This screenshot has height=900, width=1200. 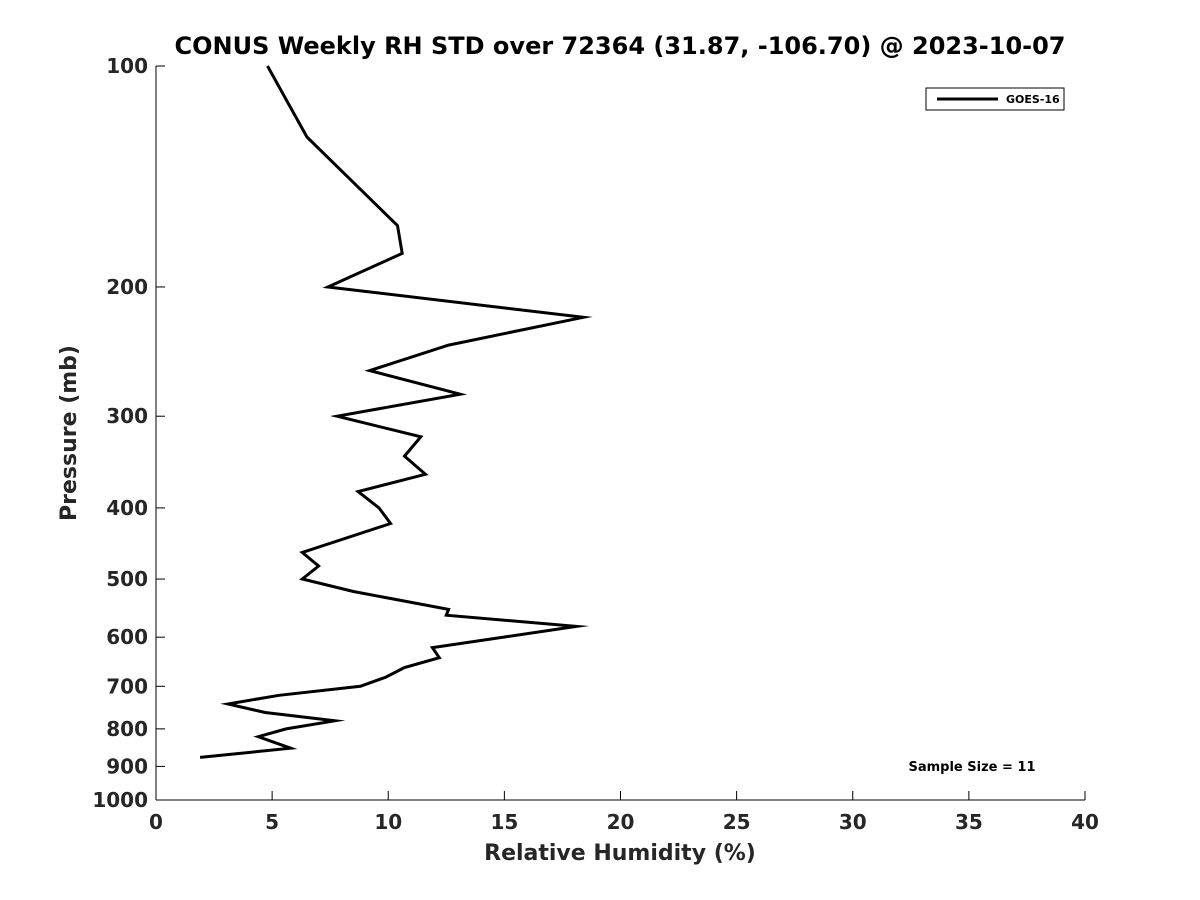 What do you see at coordinates (1085, 822) in the screenshot?
I see `x-tick-label: 40` at bounding box center [1085, 822].